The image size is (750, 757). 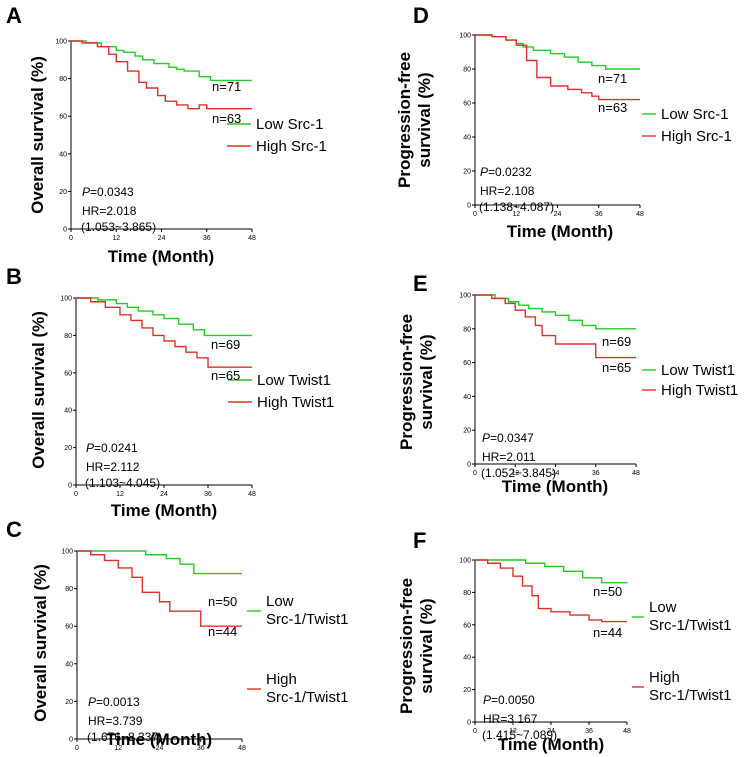 What do you see at coordinates (14, 15) in the screenshot?
I see `panel-letter: A` at bounding box center [14, 15].